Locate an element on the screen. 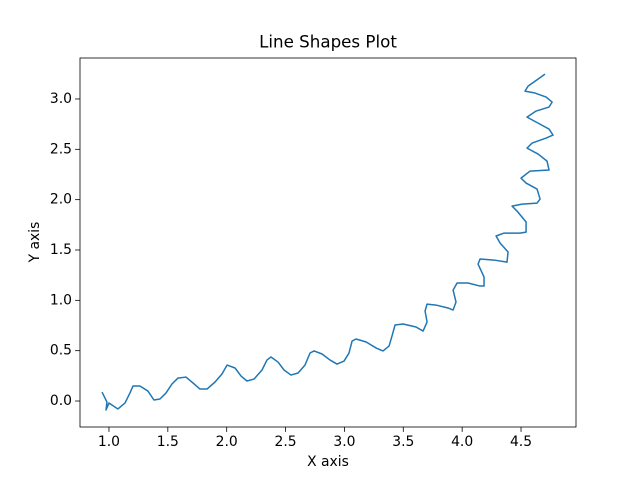 The image size is (640, 480). x-tick-label: 2.5 is located at coordinates (286, 442).